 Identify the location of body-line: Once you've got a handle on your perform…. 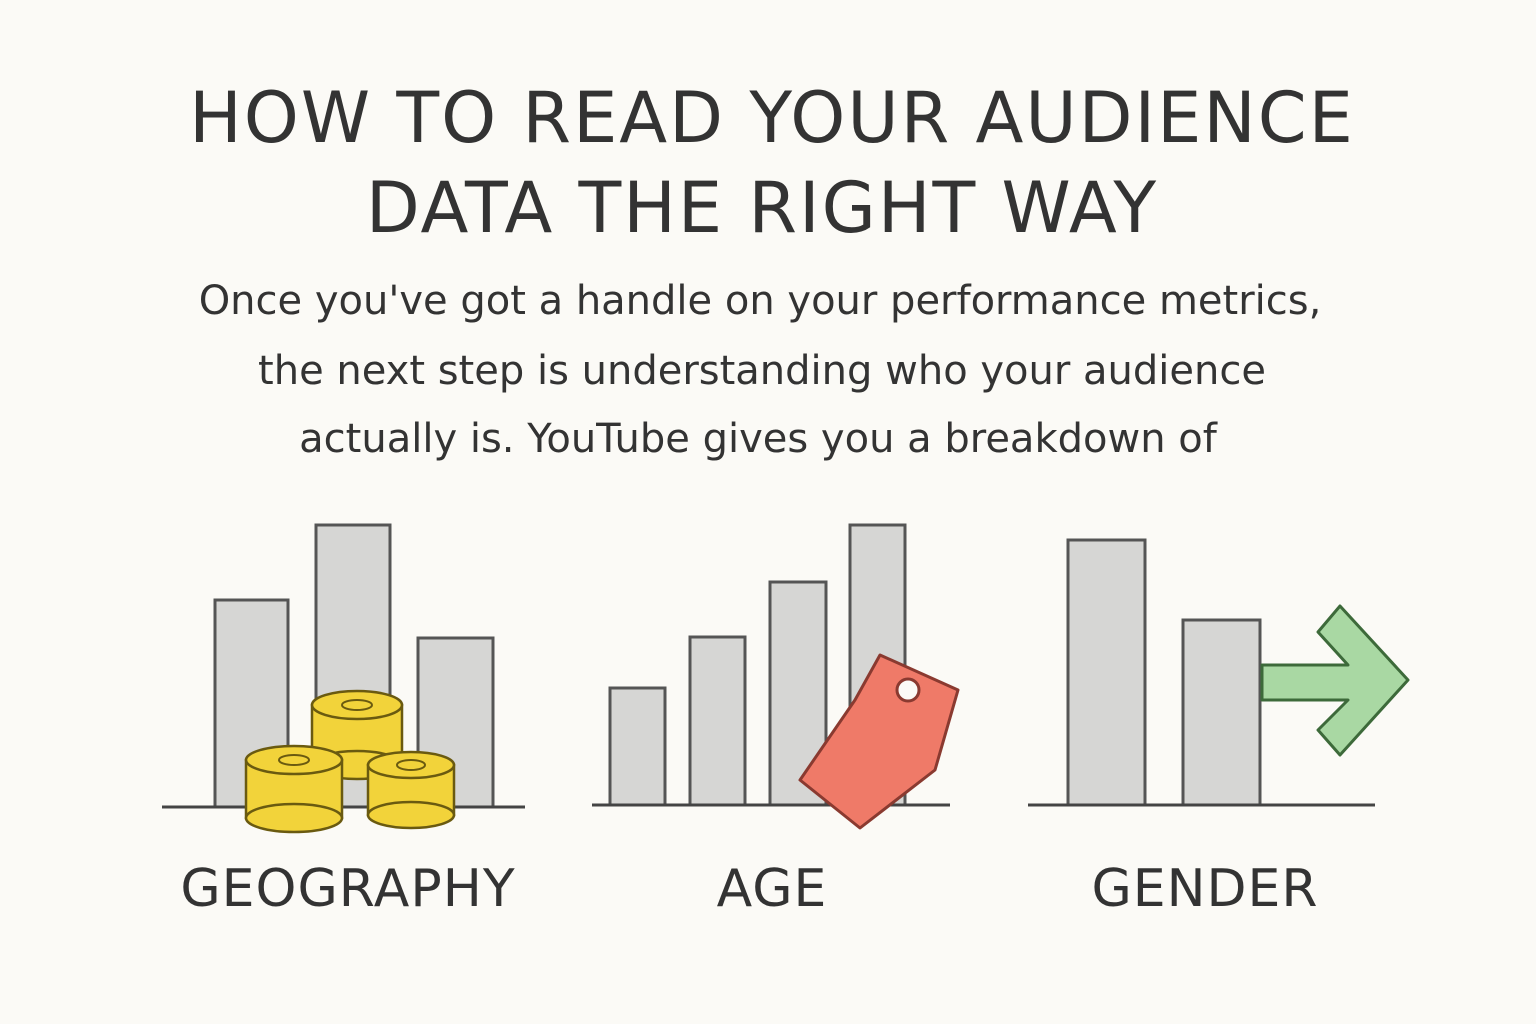
(760, 301).